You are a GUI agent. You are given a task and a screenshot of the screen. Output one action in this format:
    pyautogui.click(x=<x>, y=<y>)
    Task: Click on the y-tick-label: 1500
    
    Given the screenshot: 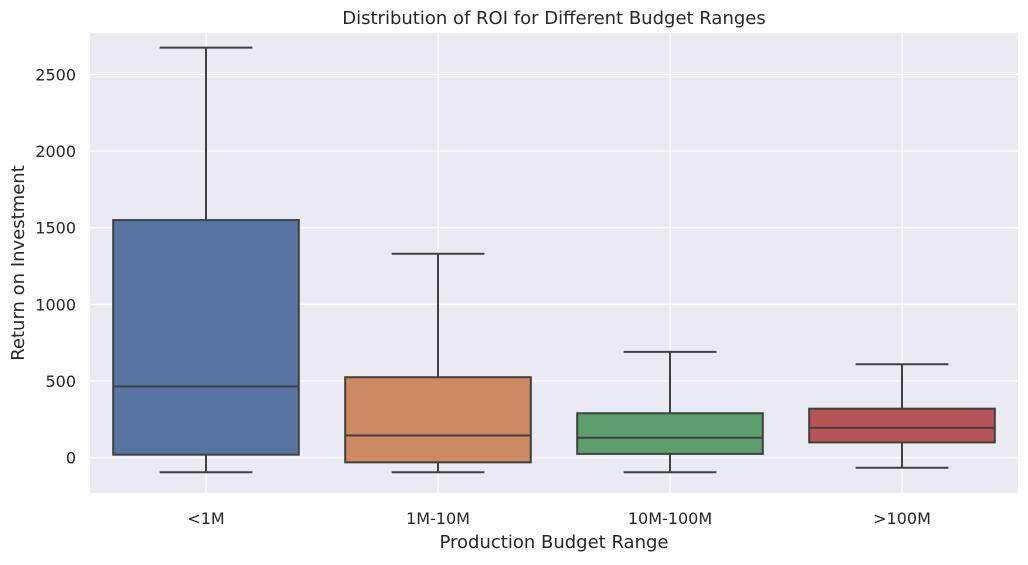 What is the action you would take?
    pyautogui.click(x=55, y=228)
    